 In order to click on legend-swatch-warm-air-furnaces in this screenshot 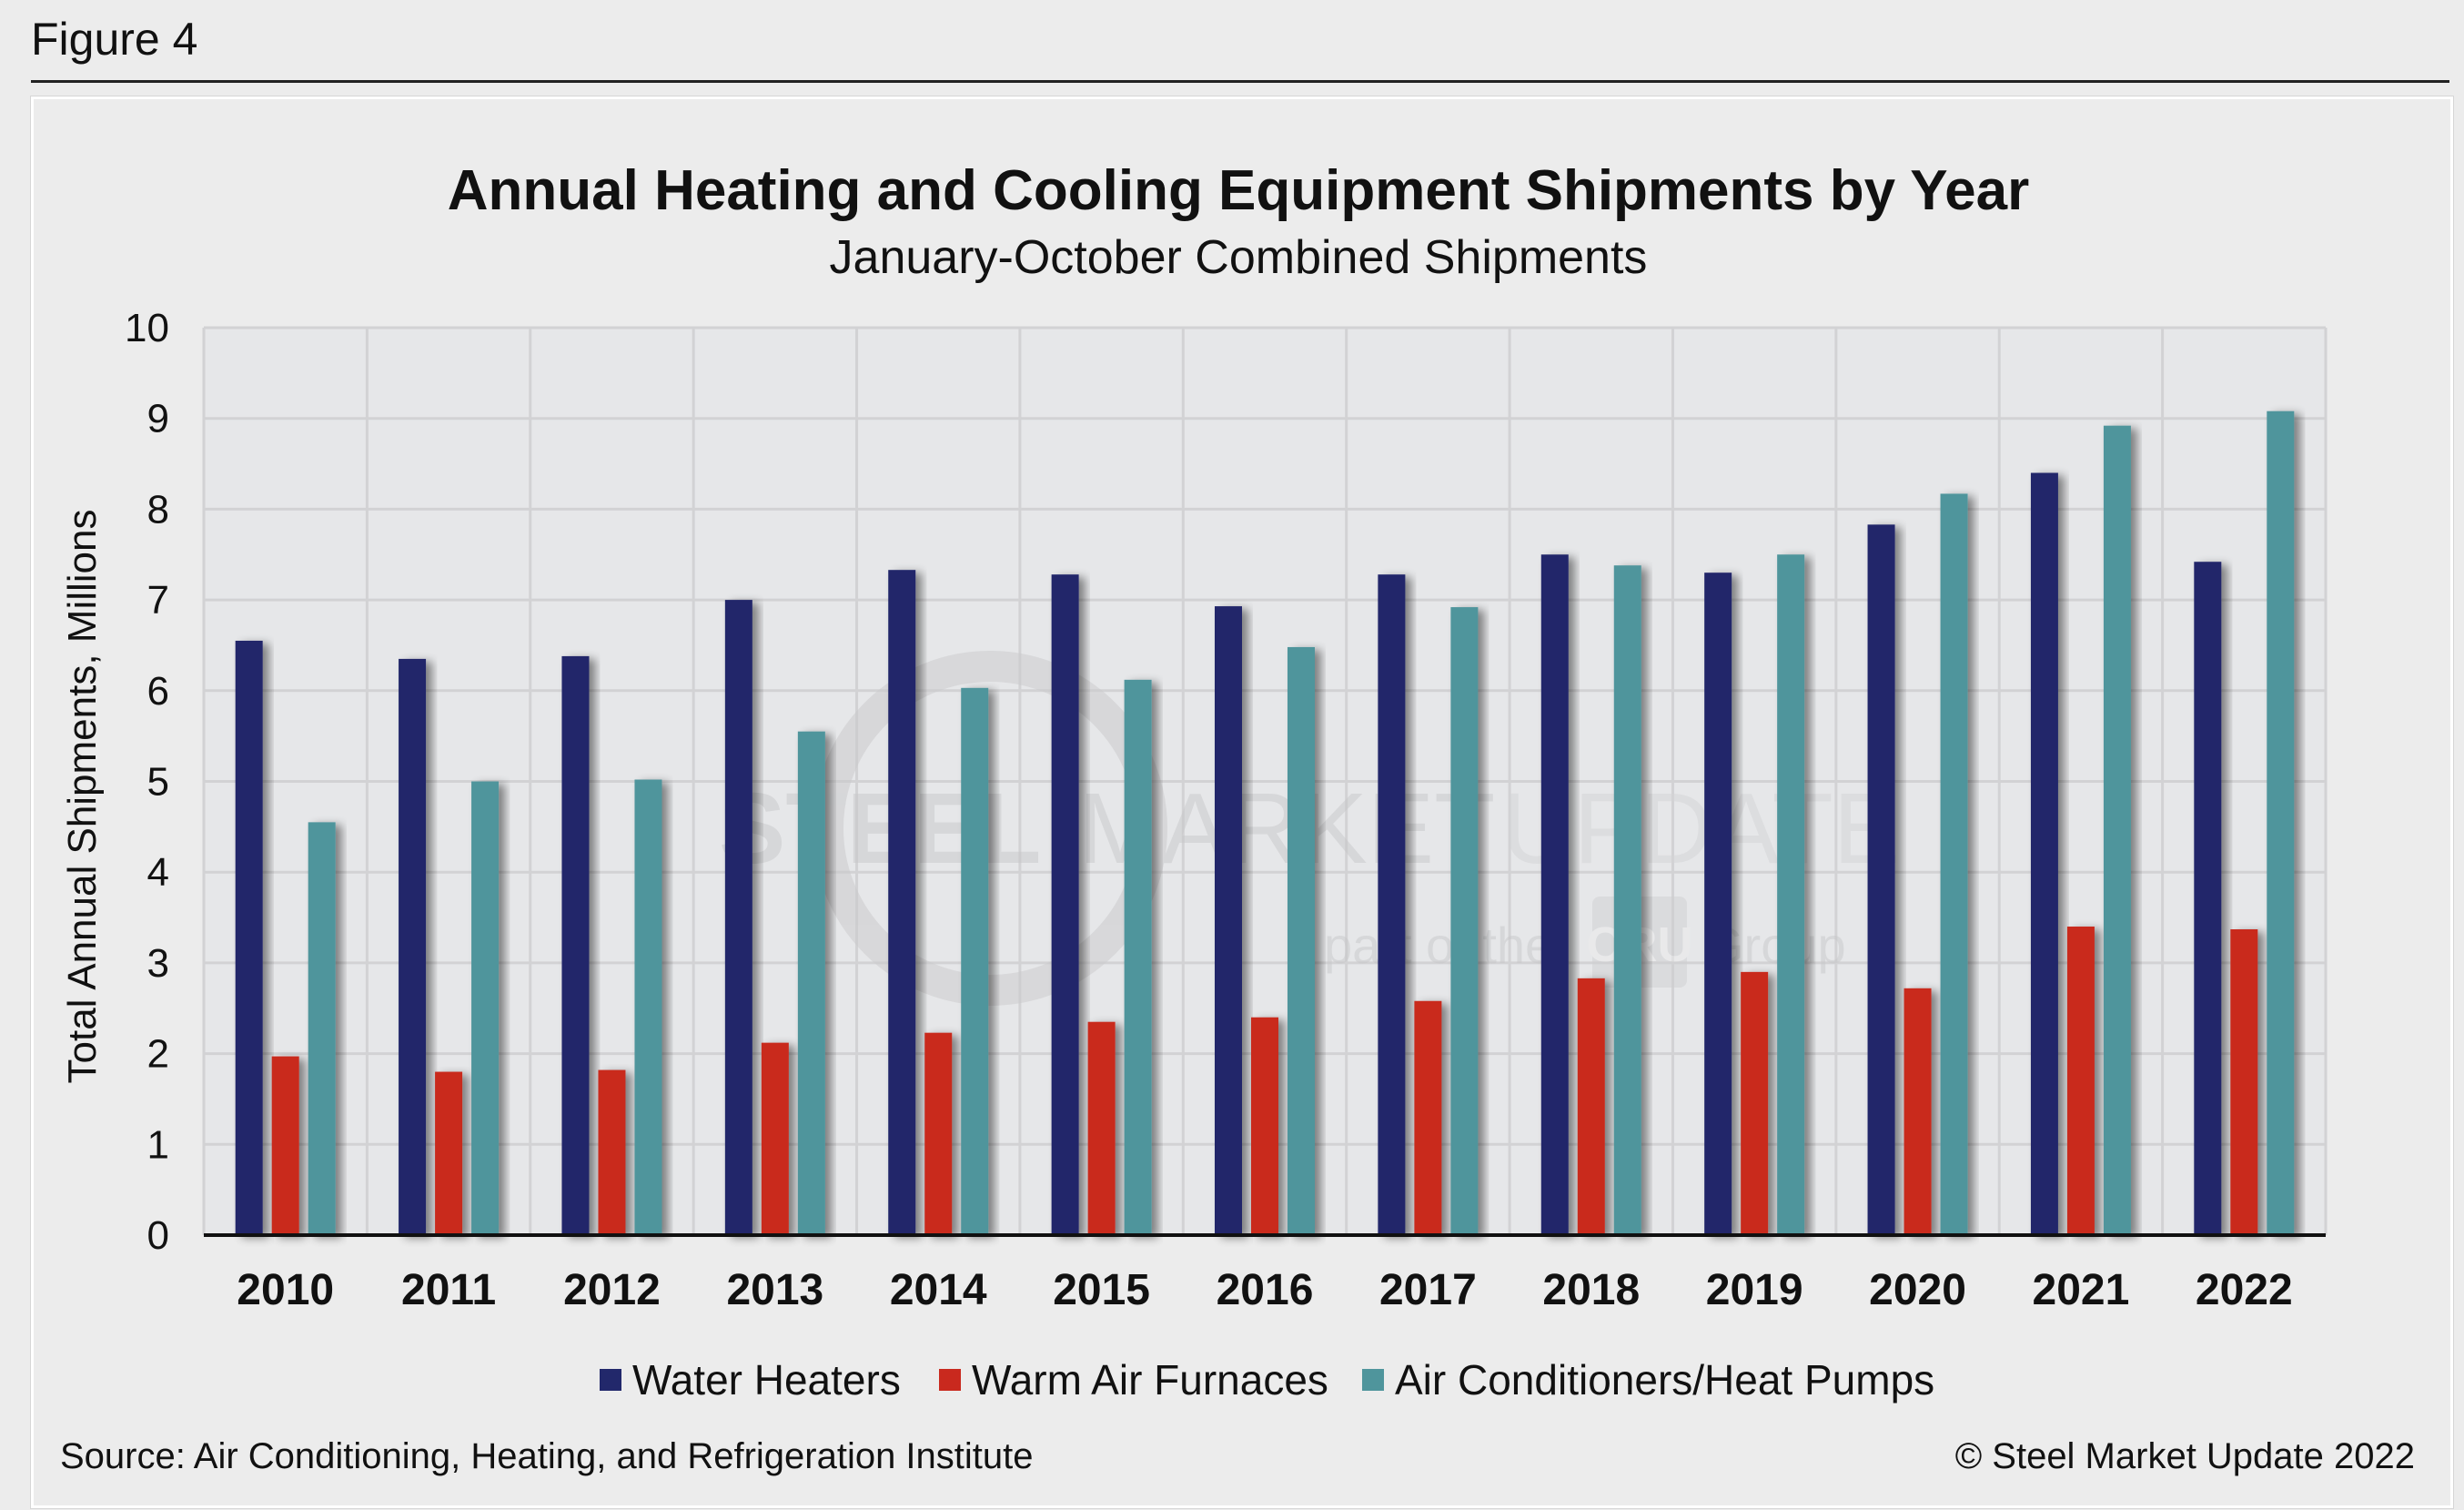, I will do `click(950, 1380)`.